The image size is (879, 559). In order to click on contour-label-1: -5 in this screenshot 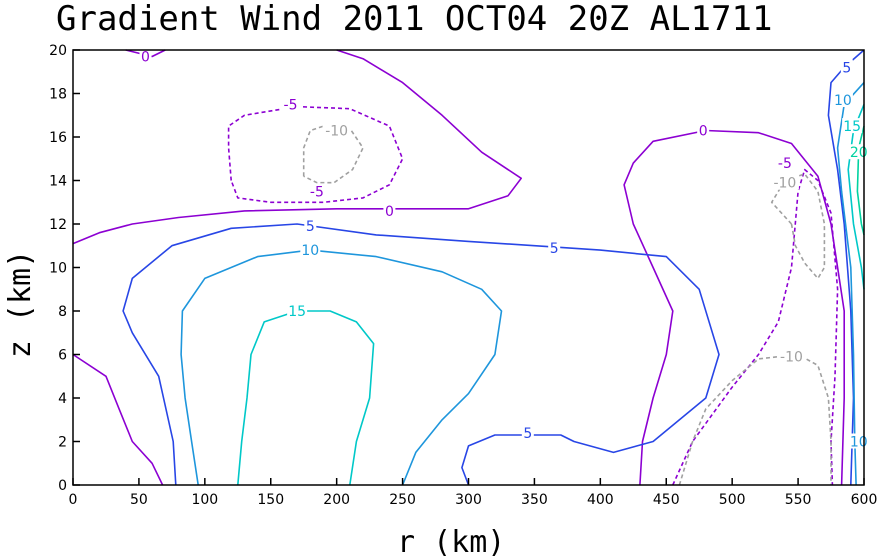, I will do `click(291, 105)`.